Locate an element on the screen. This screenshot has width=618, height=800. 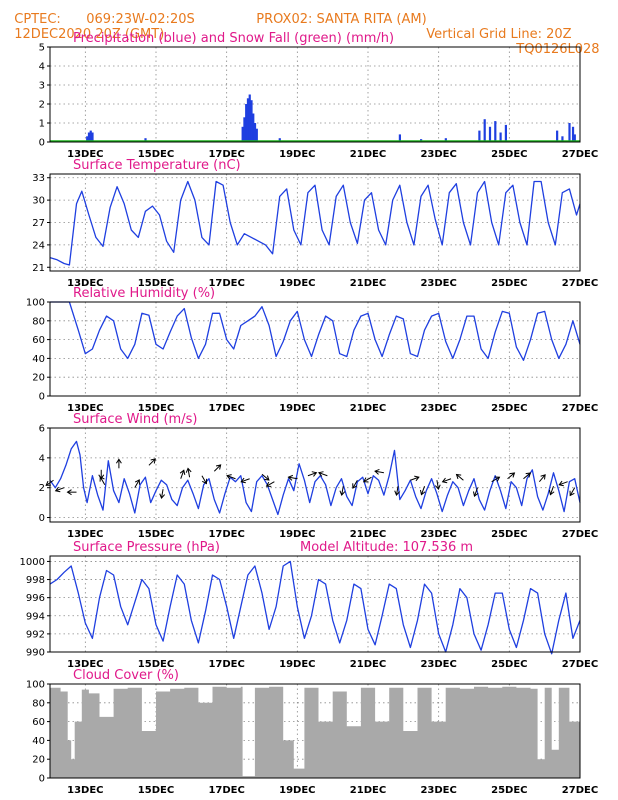
y-tick-label: 80 is located at coordinates (38, 321).